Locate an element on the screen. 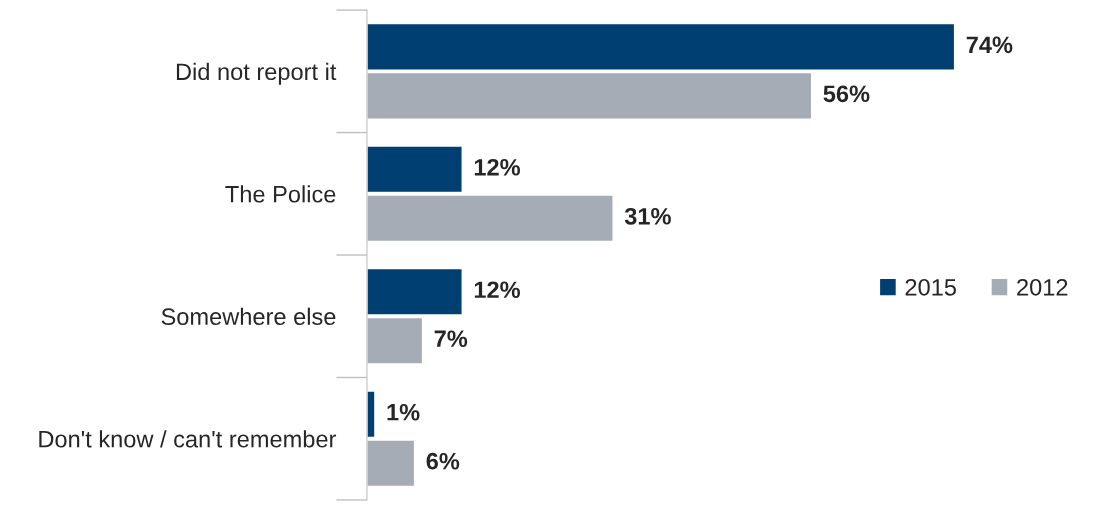 Image resolution: width=1112 pixels, height=505 pixels. y-tick-label: Don't know / can't remember is located at coordinates (188, 439).